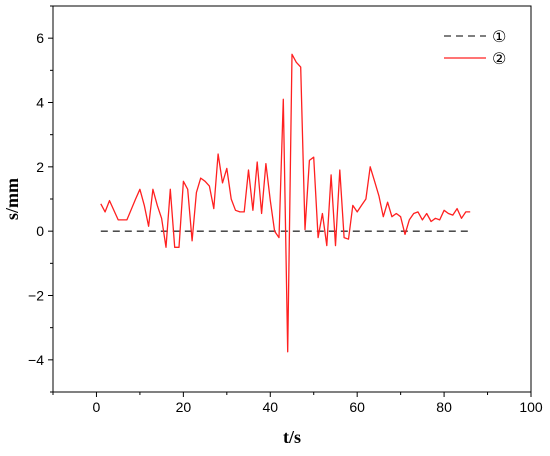 The image size is (550, 456). What do you see at coordinates (36, 296) in the screenshot?
I see `y-tick-label: −2` at bounding box center [36, 296].